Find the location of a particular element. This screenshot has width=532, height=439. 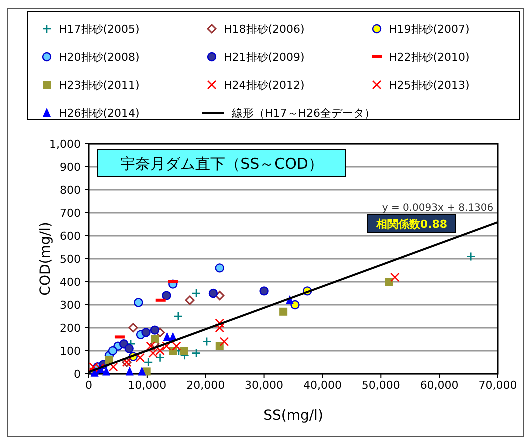

legend-label: H23排砂(2011) is located at coordinates (99, 85).